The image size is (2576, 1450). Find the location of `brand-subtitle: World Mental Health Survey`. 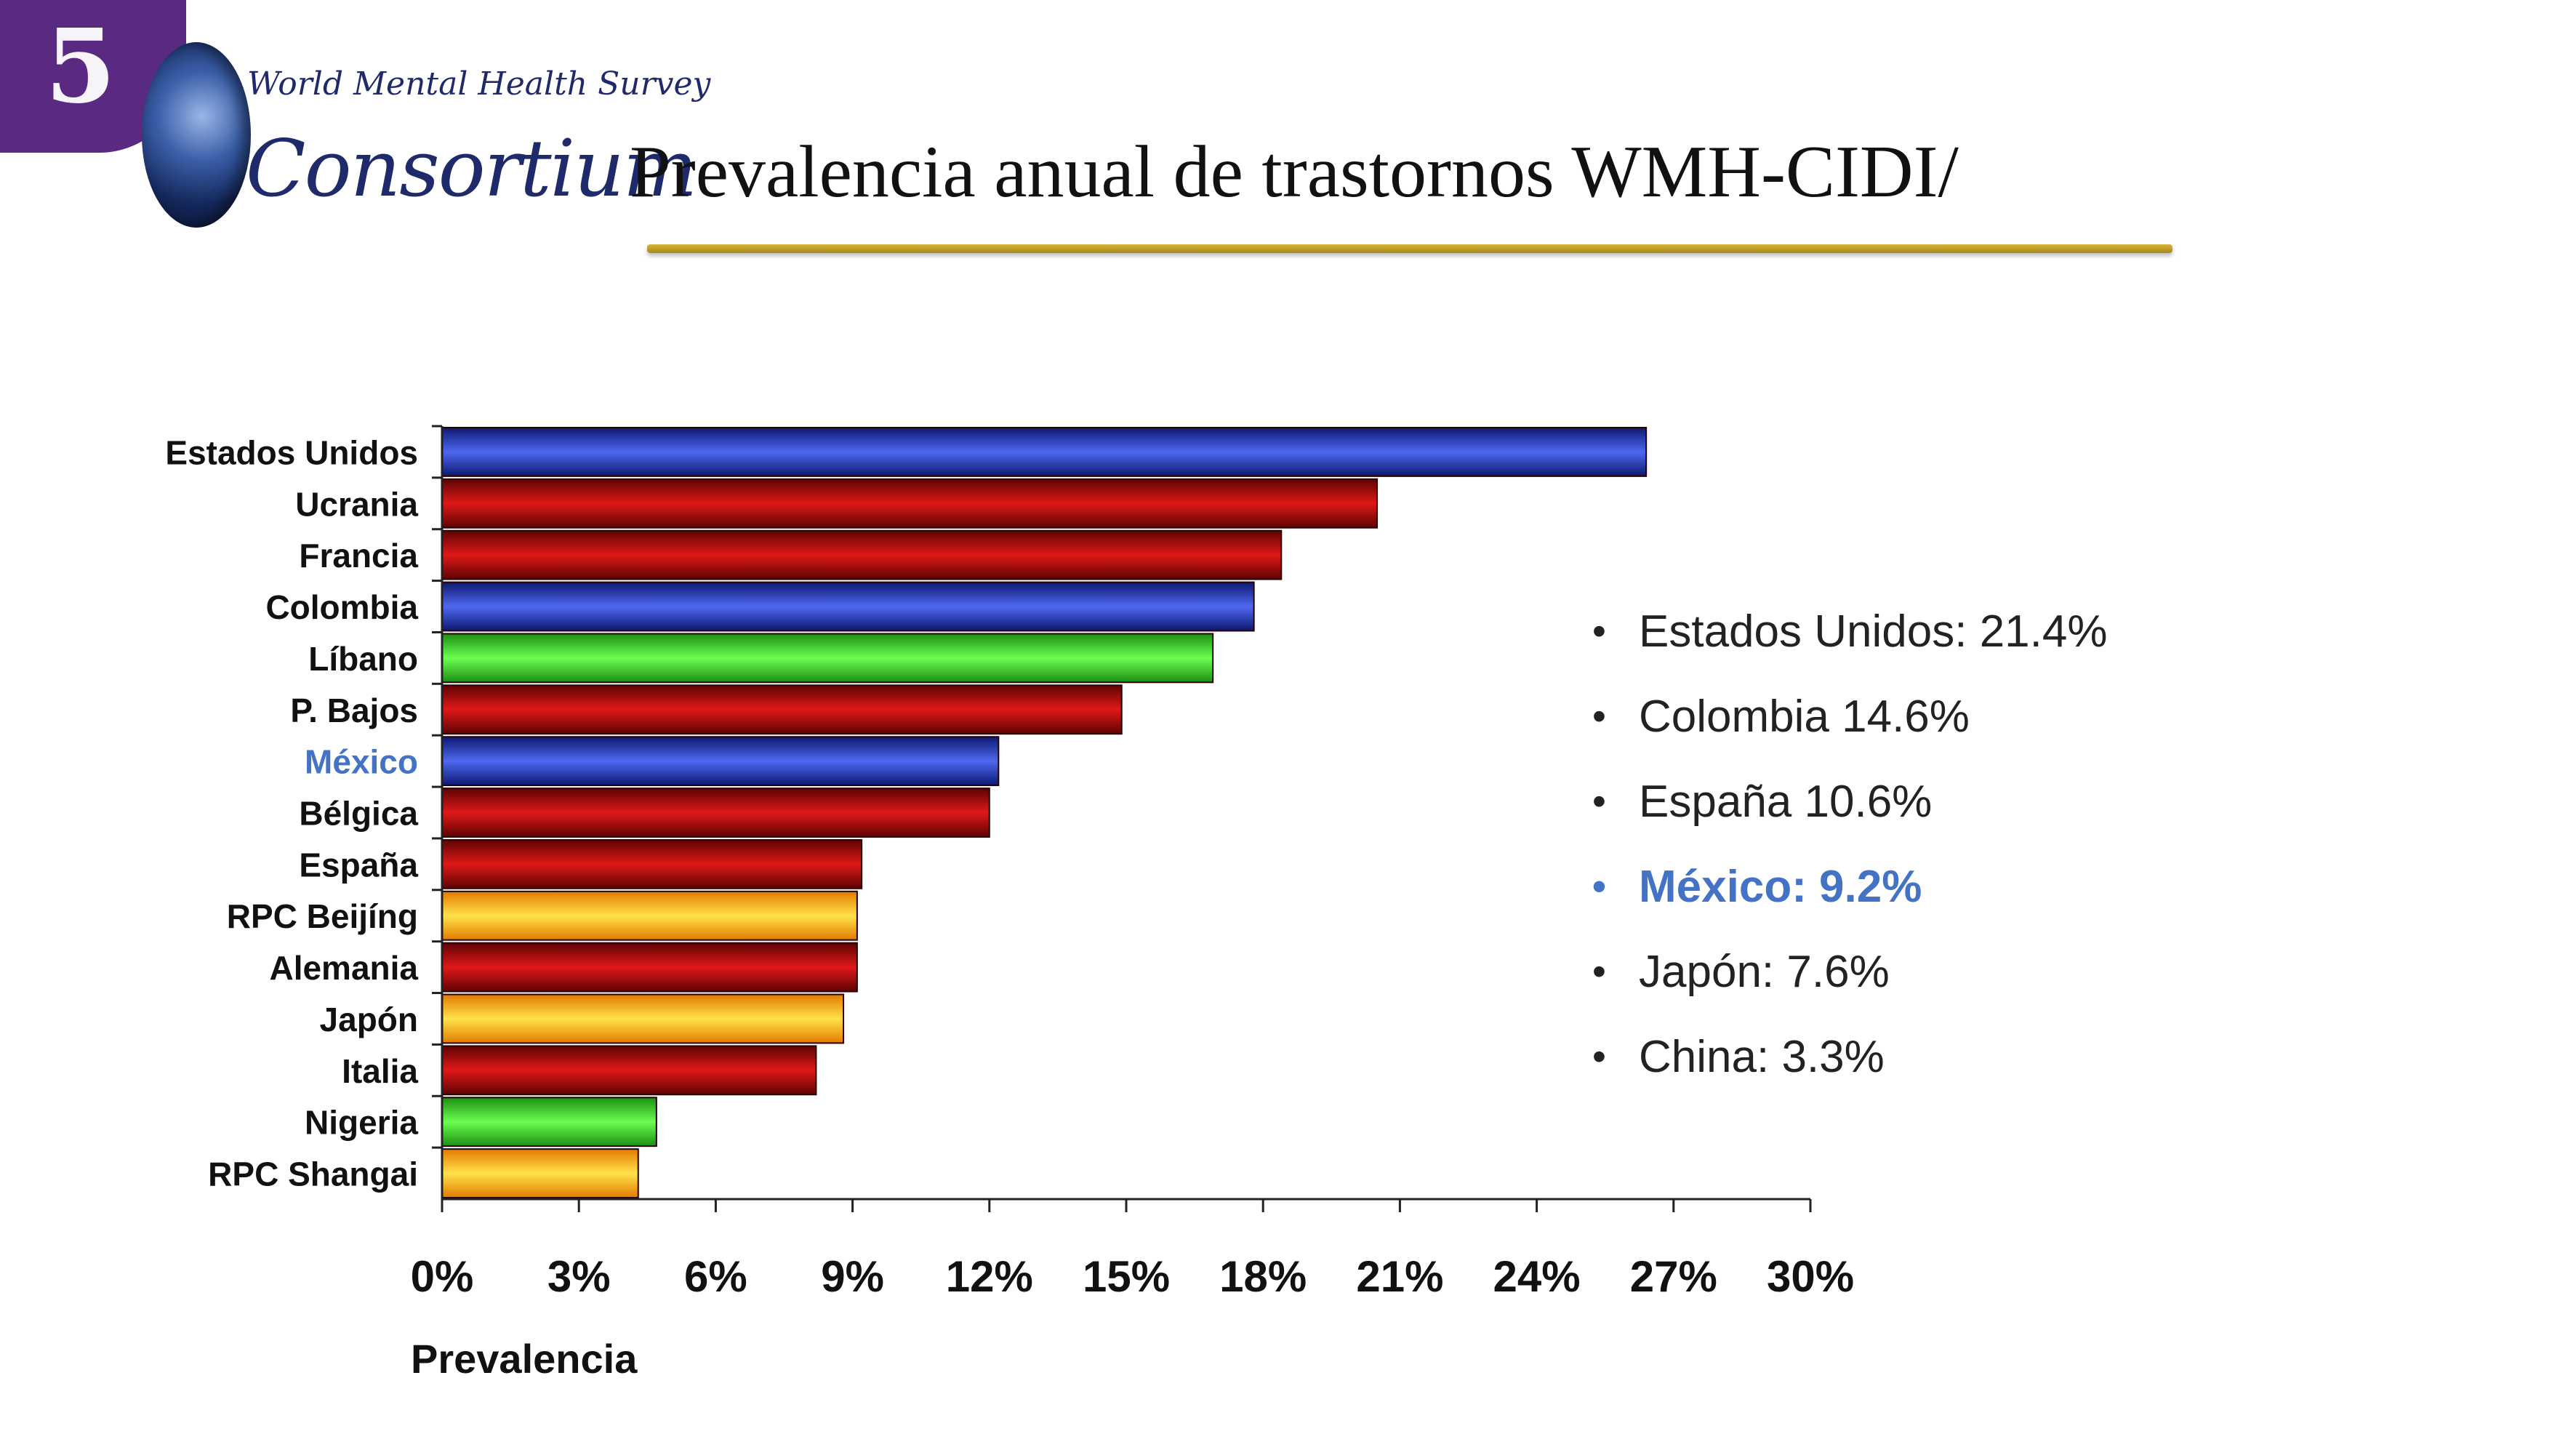

brand-subtitle: World Mental Health Survey is located at coordinates (479, 84).